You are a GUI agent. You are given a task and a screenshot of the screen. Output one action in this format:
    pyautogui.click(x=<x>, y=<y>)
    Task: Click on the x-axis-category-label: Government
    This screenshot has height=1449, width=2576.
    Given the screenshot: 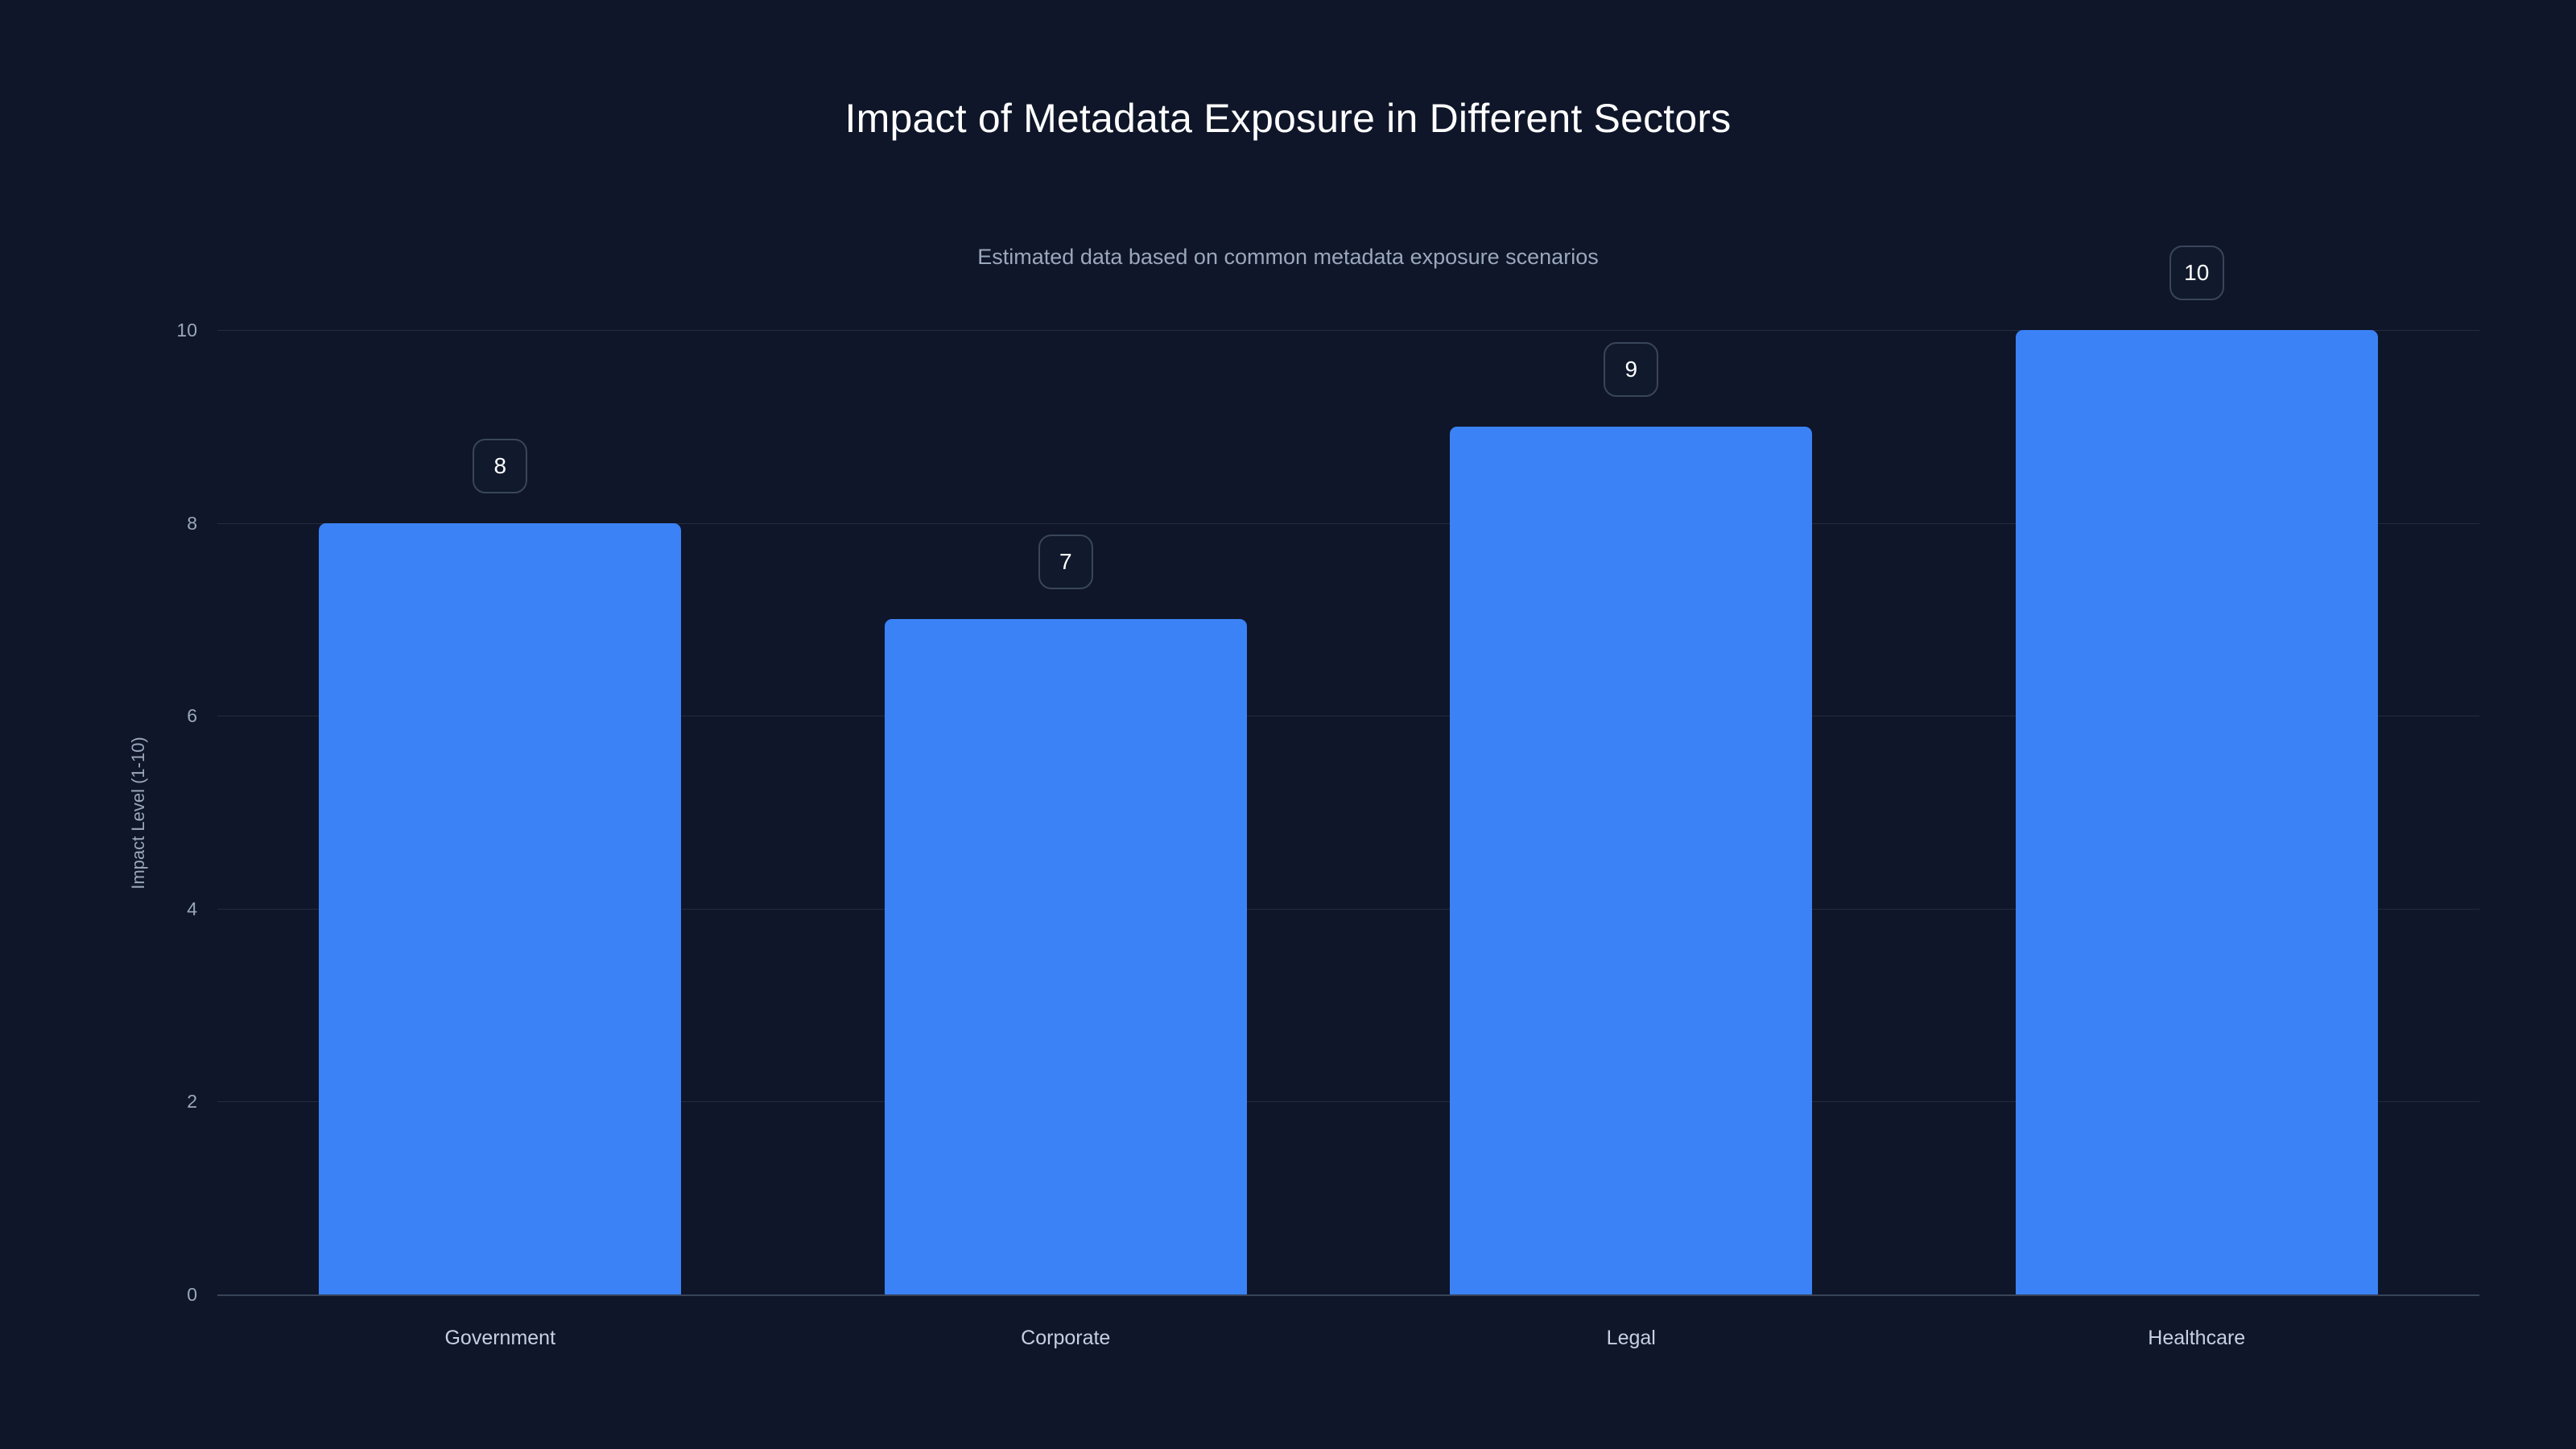 What is the action you would take?
    pyautogui.click(x=500, y=1338)
    